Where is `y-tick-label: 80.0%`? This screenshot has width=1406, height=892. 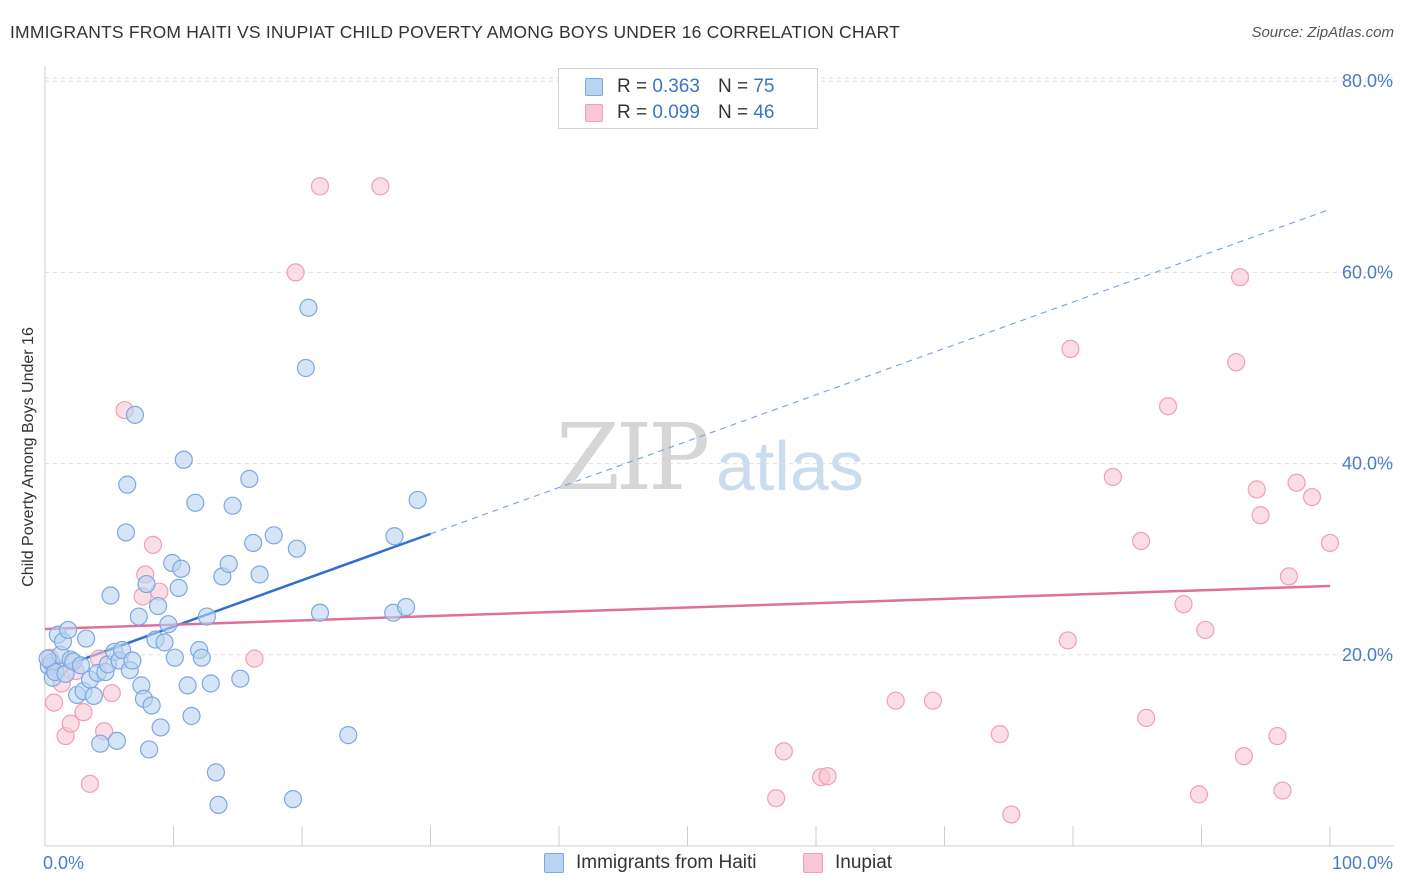
y-tick-label: 80.0% is located at coordinates (1367, 81).